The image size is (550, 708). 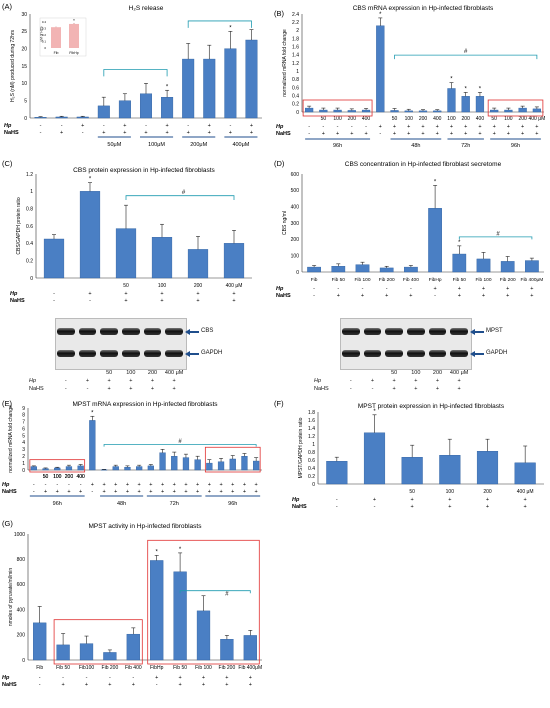 What do you see at coordinates (296, 500) in the screenshot?
I see `row-label: Hp` at bounding box center [296, 500].